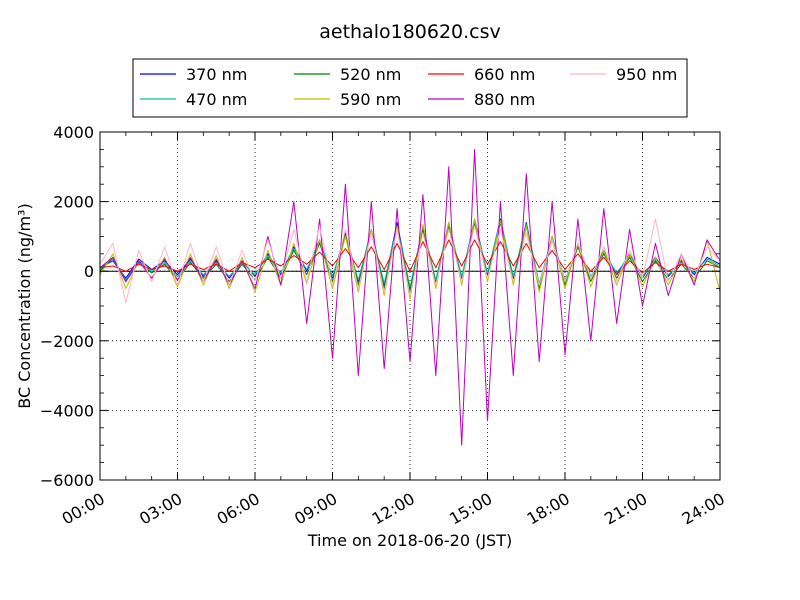 This screenshot has width=800, height=600. I want to click on legend-label: 370 nm, so click(216, 74).